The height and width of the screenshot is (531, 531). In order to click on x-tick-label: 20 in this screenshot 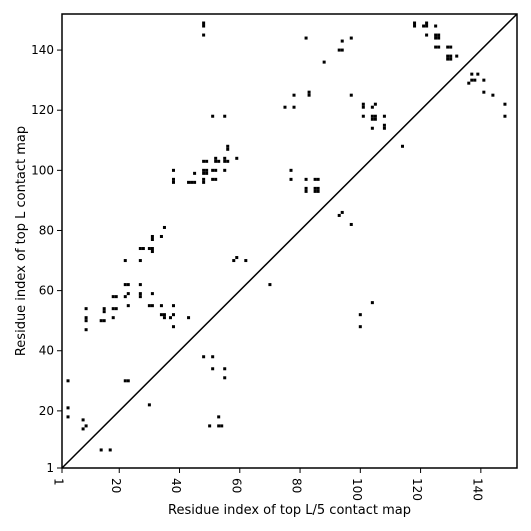, I will do `click(116, 485)`.